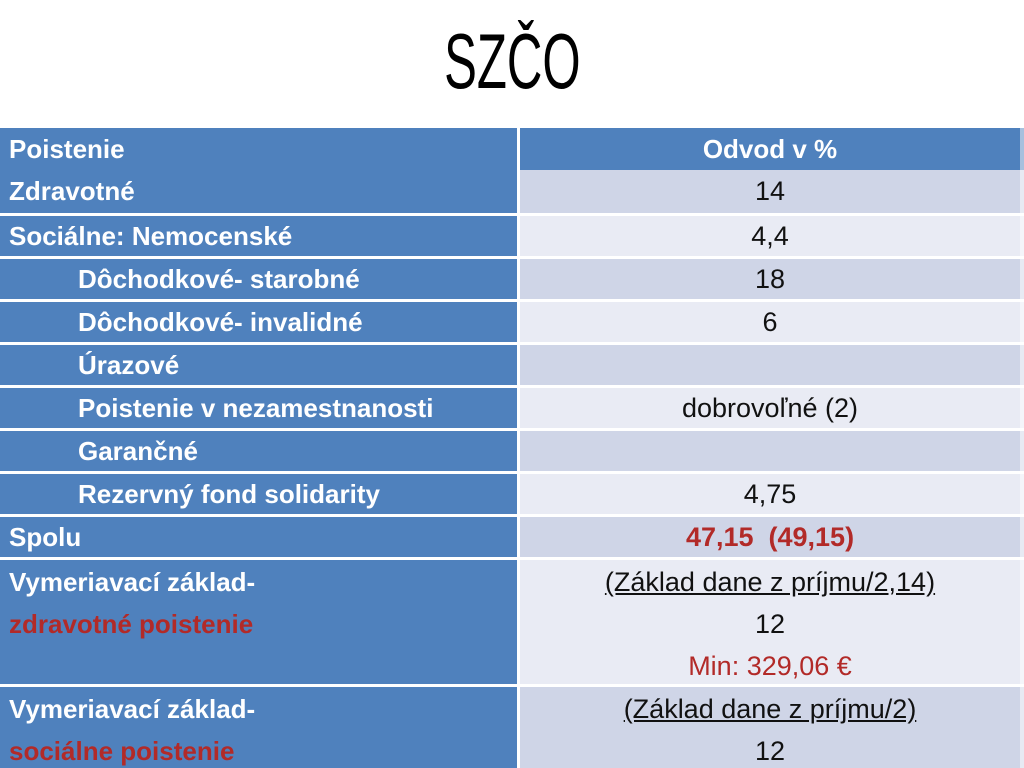  I want to click on row-value: 4,4, so click(770, 235).